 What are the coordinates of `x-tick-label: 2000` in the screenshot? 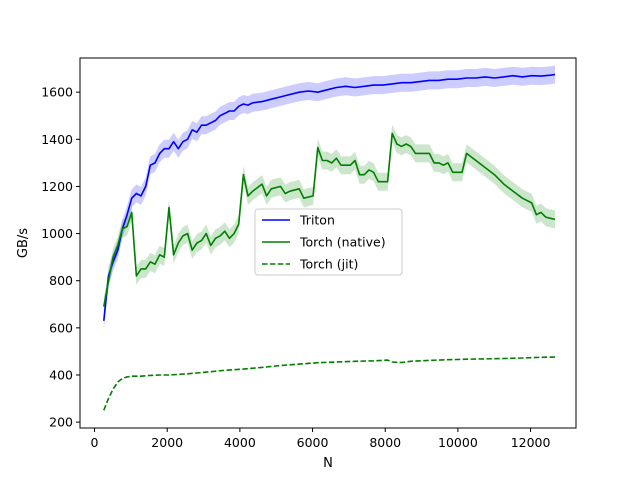 It's located at (167, 442).